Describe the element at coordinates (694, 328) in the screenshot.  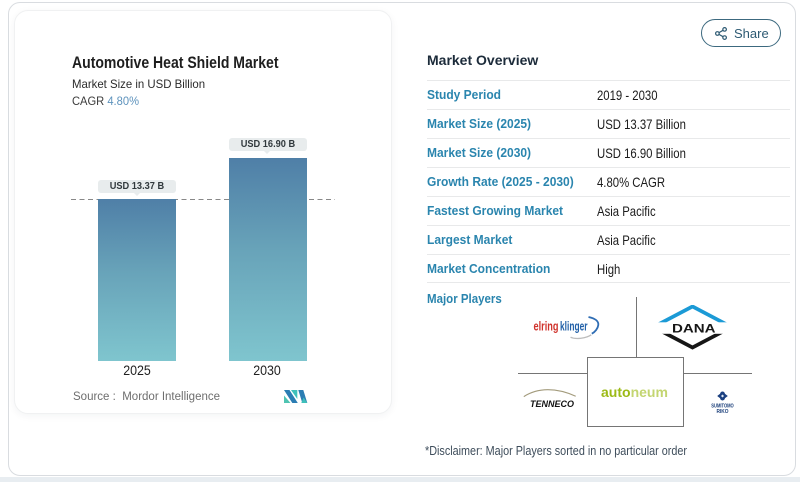
I see `svg-text: DANA` at that location.